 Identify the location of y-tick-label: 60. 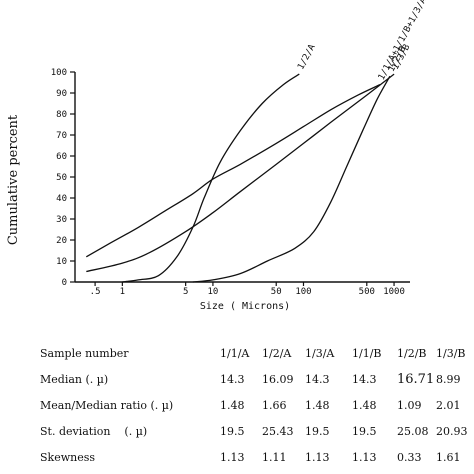
(61, 157).